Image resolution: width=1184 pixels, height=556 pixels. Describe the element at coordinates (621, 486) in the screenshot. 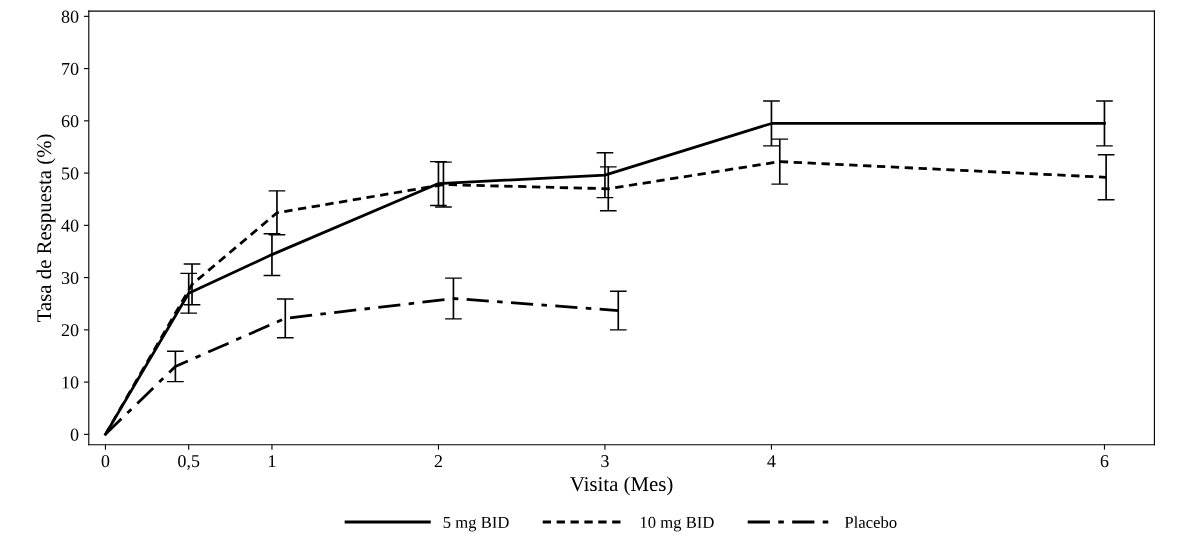

I see `x-axis-title: Visita (Mes)` at that location.